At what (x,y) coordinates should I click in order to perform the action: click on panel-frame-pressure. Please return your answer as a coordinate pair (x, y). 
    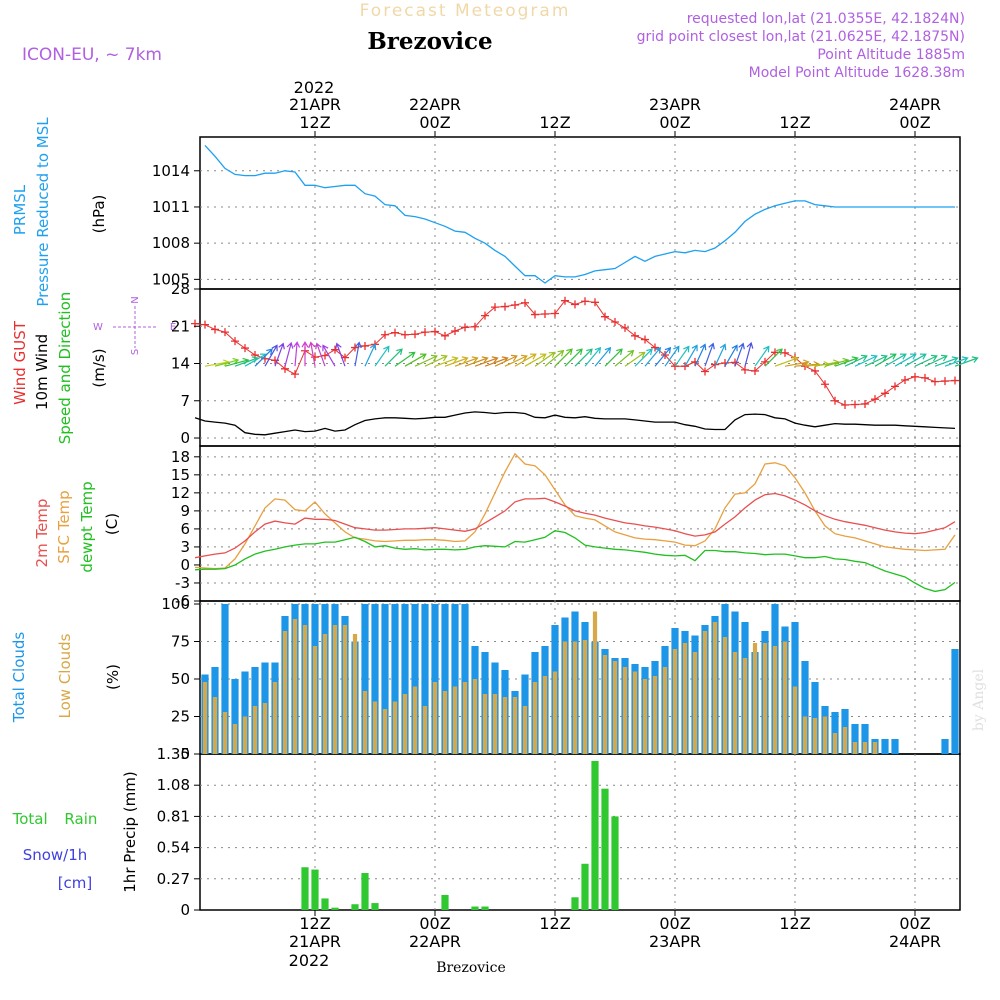
    Looking at the image, I should click on (580, 213).